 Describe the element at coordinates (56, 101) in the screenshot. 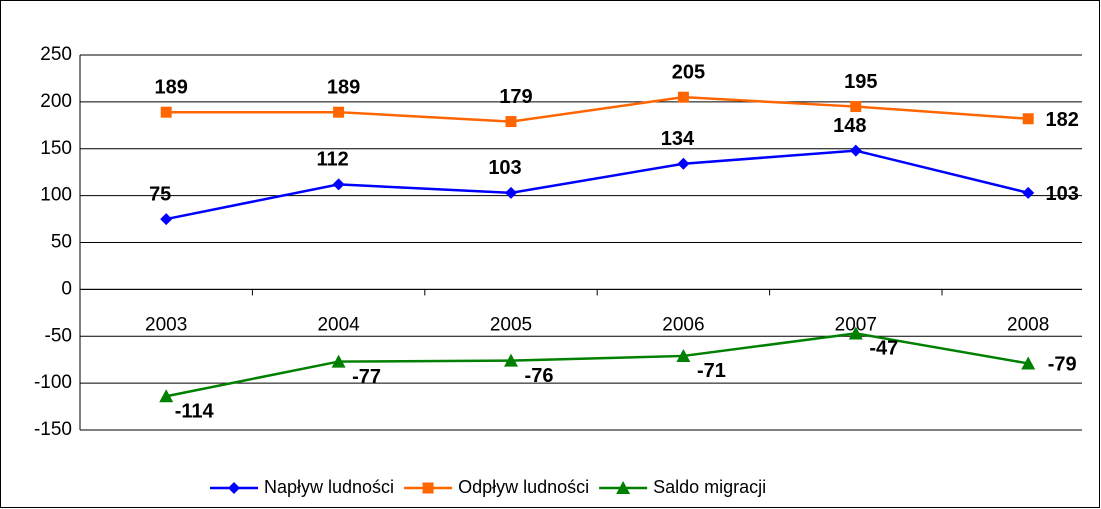

I see `y-tick-label: 200` at that location.